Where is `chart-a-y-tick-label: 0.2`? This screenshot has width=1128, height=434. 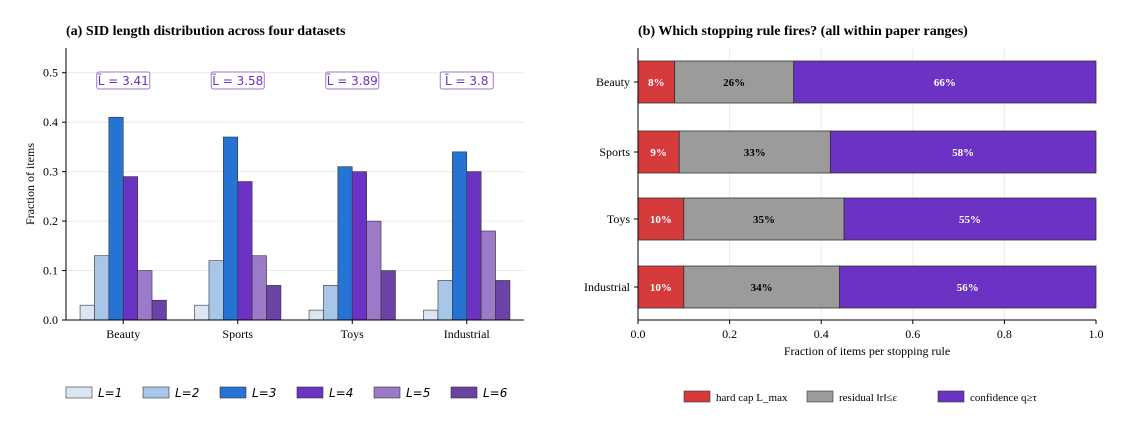
chart-a-y-tick-label: 0.2 is located at coordinates (50, 221).